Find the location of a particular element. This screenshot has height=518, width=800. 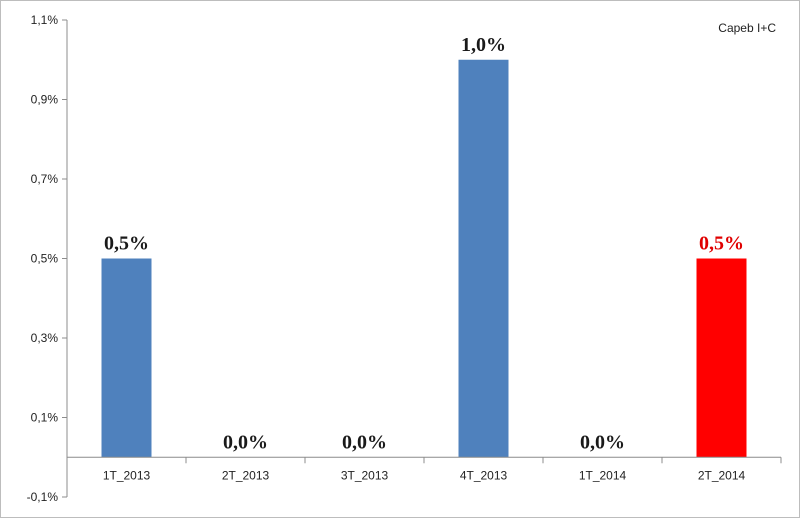

x-tick-label: 1T_2013 is located at coordinates (127, 475).